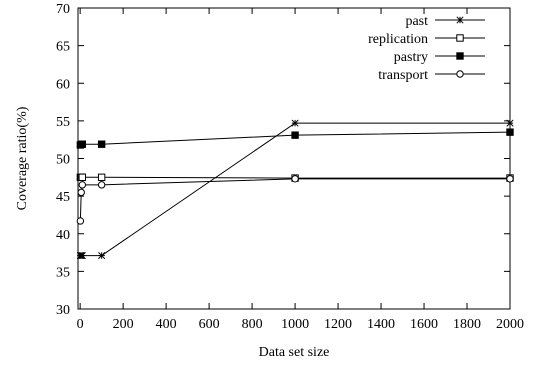 Image resolution: width=538 pixels, height=365 pixels. What do you see at coordinates (166, 324) in the screenshot?
I see `x-tick-label: 400` at bounding box center [166, 324].